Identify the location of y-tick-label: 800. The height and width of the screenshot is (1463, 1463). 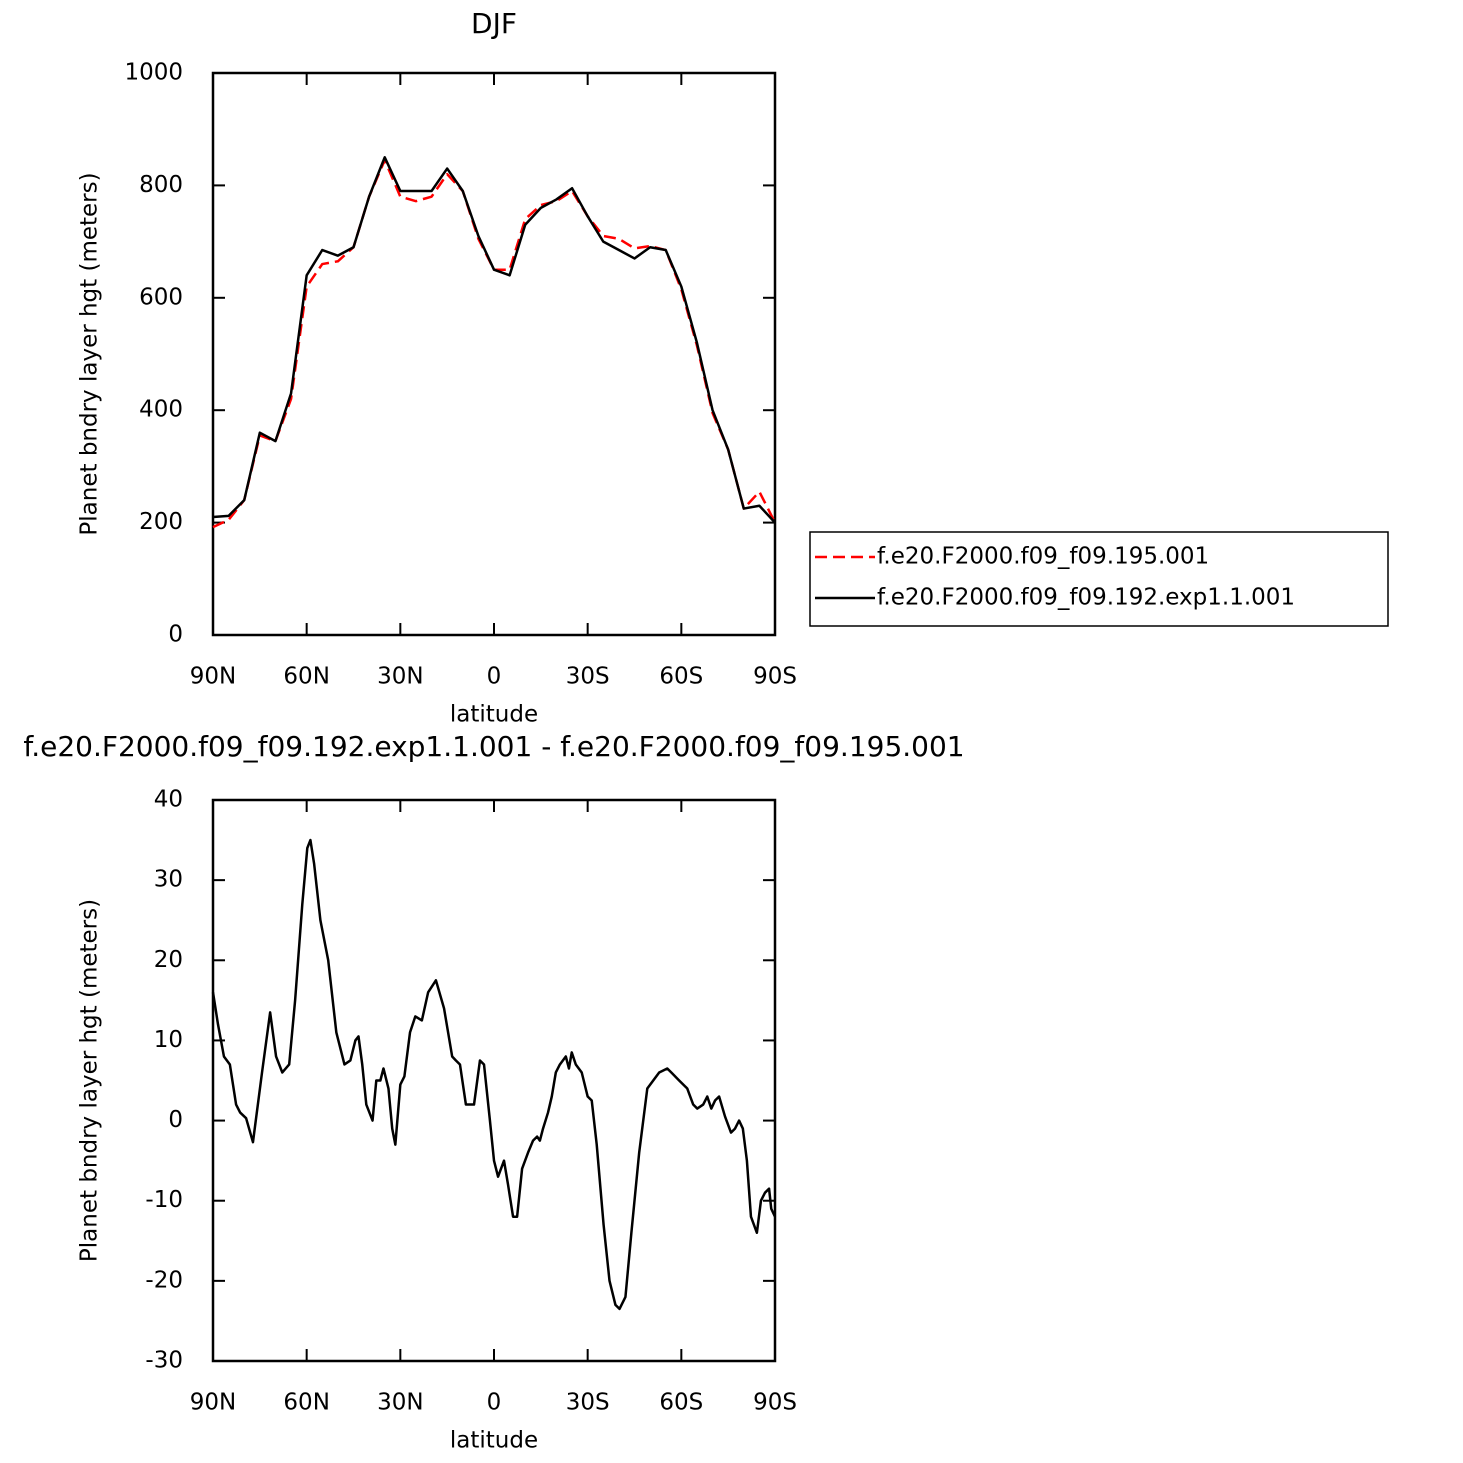
(161, 185).